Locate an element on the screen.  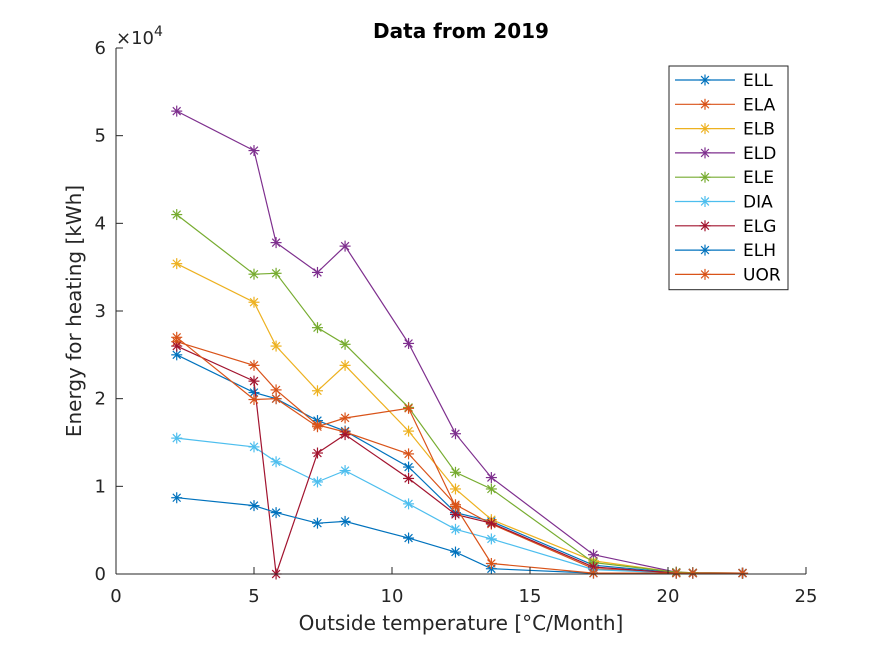
legend-item-ele: ELE is located at coordinates (724, 178).